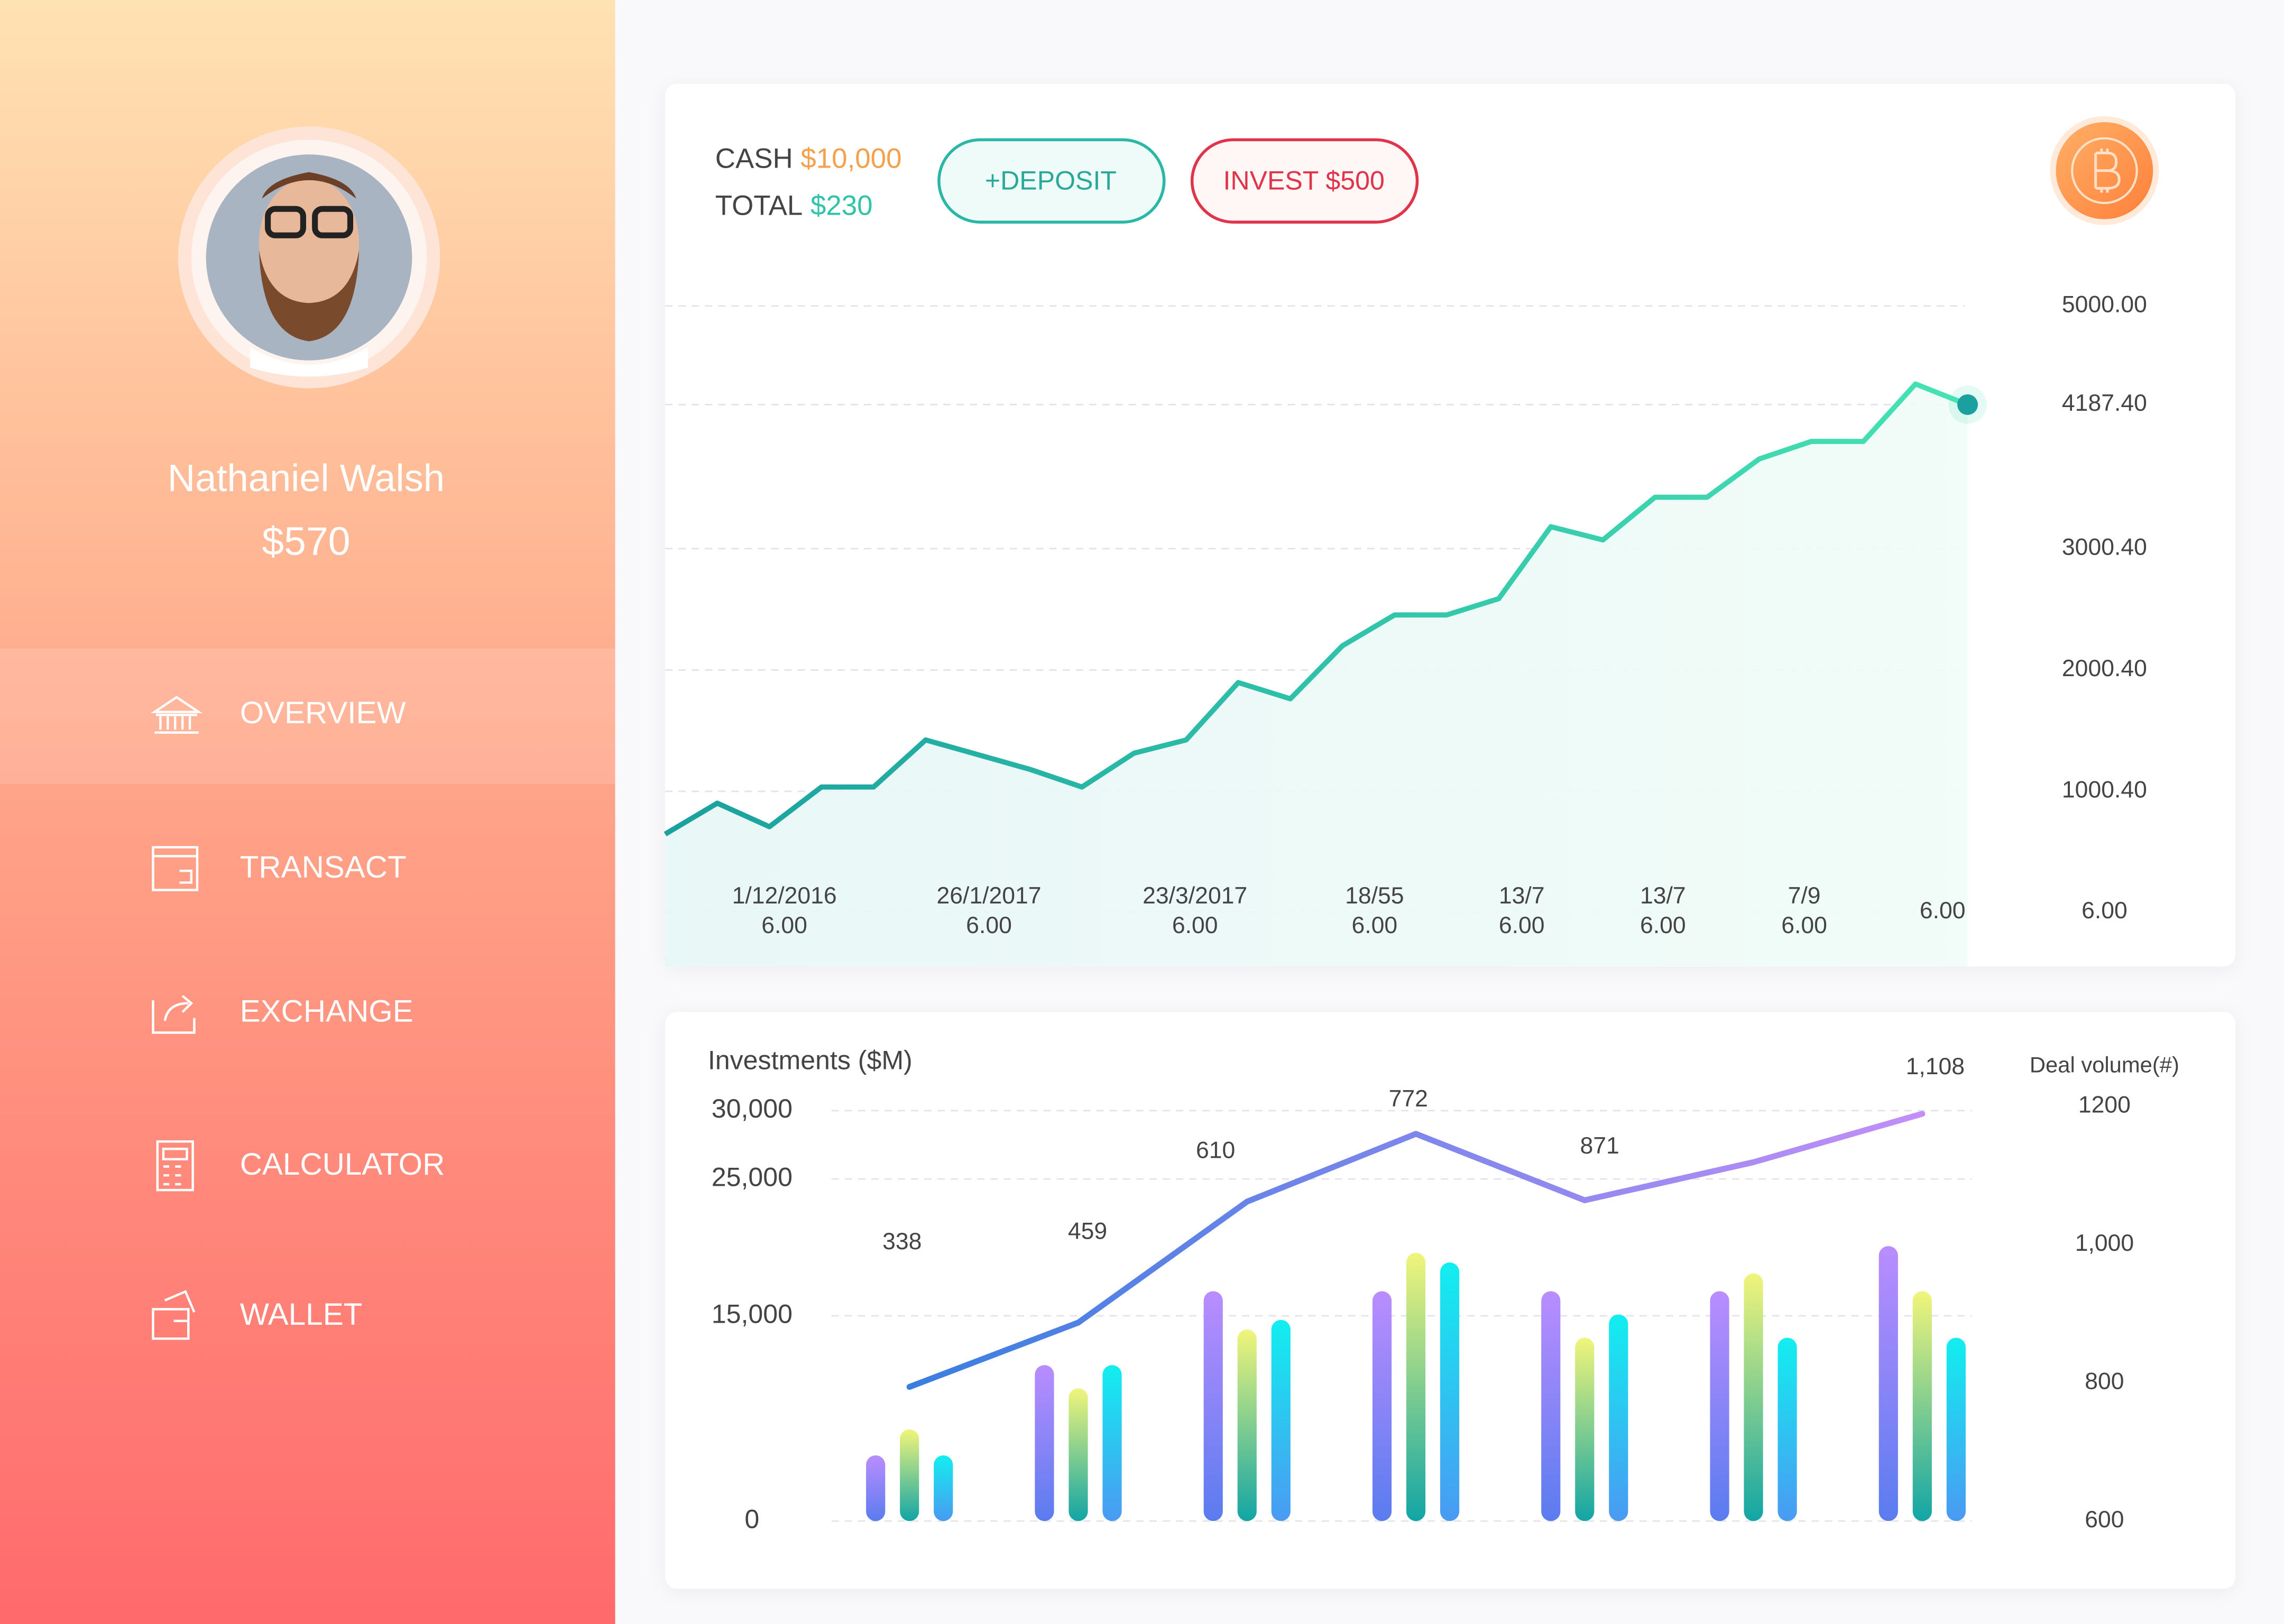  What do you see at coordinates (751, 1519) in the screenshot?
I see `y-tick-label: 0` at bounding box center [751, 1519].